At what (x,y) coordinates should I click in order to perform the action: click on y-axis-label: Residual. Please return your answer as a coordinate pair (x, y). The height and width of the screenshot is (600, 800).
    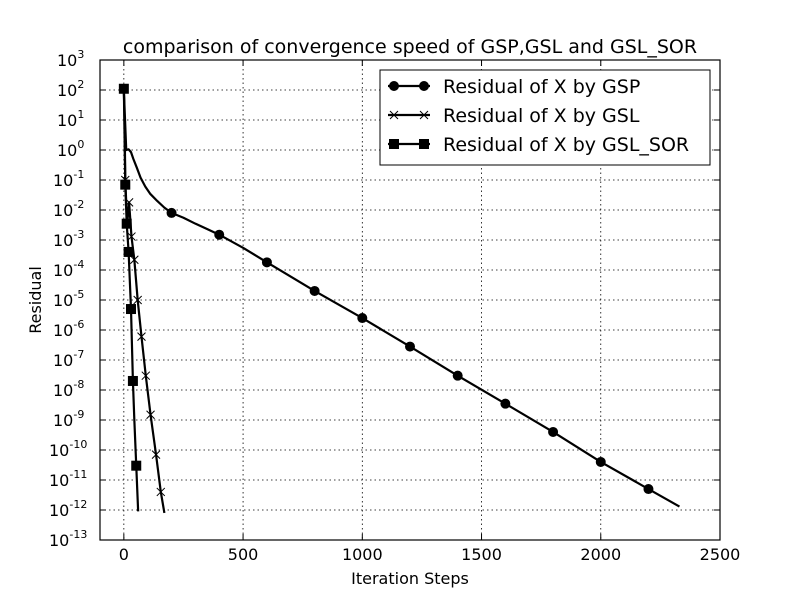
    Looking at the image, I should click on (35, 300).